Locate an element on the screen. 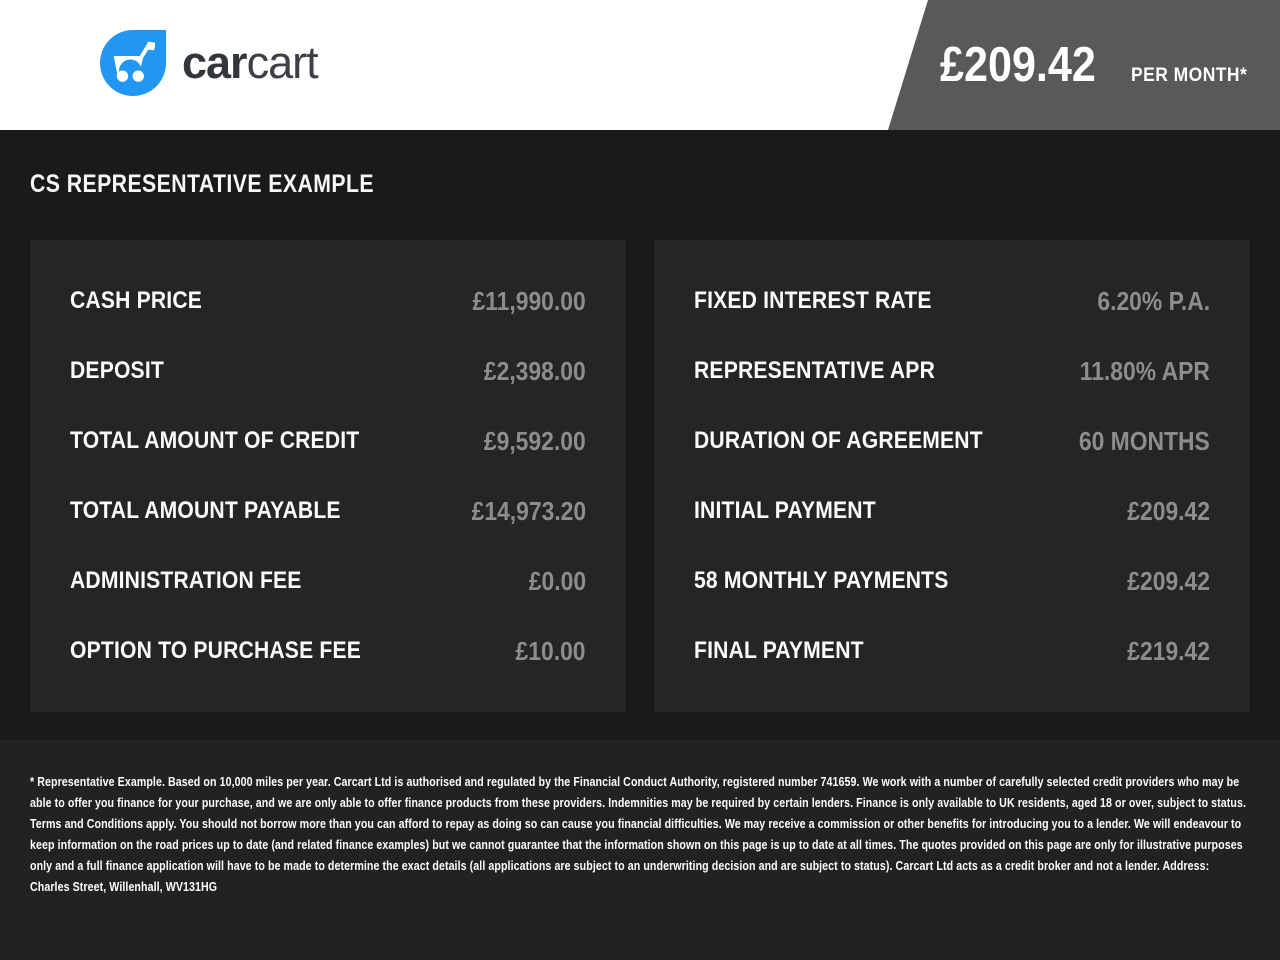  finance-row: OPTION TO PURCHASE FEE £10.00 is located at coordinates (328, 651).